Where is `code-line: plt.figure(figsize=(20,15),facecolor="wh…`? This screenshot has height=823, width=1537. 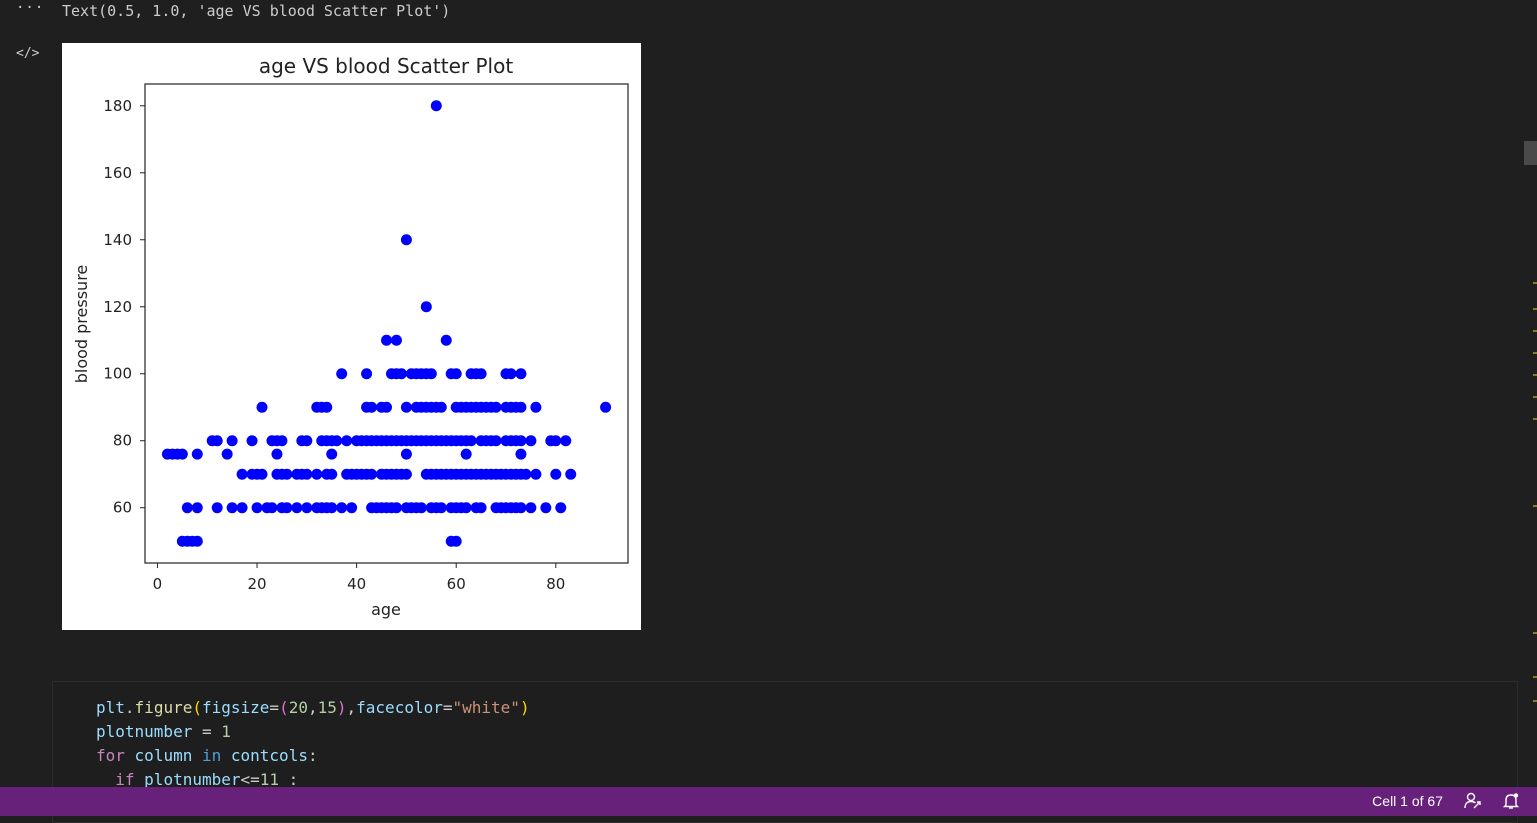 code-line: plt.figure(figsize=(20,15),facecolor="wh… is located at coordinates (313, 707).